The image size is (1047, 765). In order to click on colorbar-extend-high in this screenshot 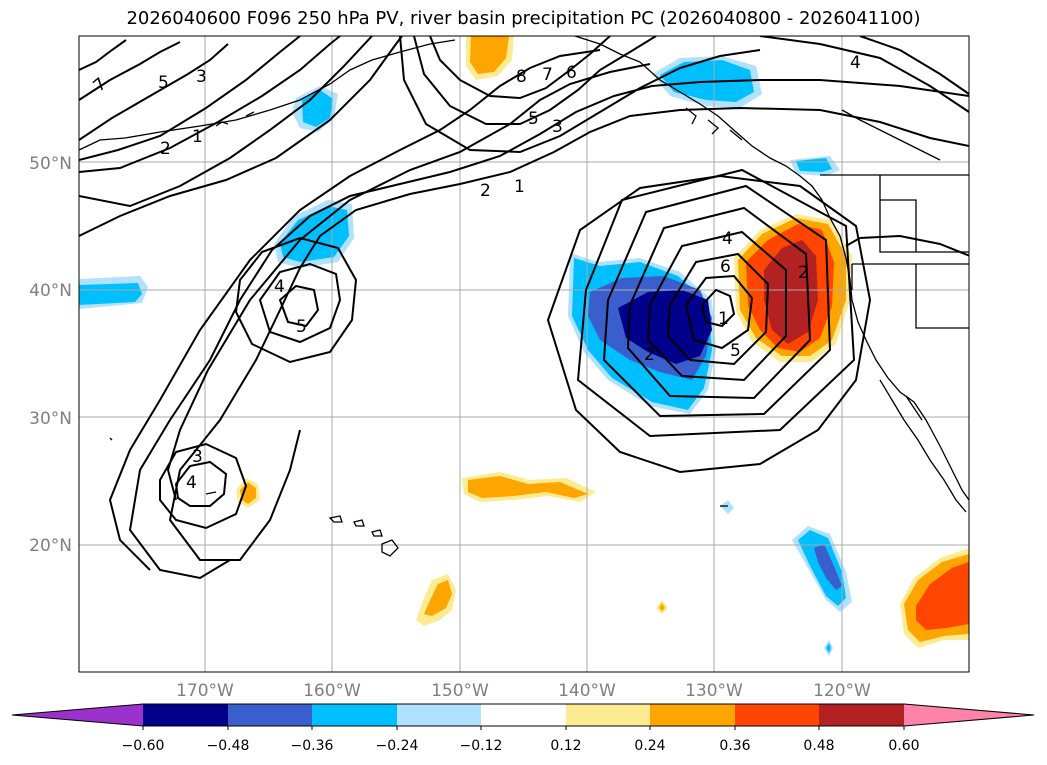, I will do `click(969, 715)`.